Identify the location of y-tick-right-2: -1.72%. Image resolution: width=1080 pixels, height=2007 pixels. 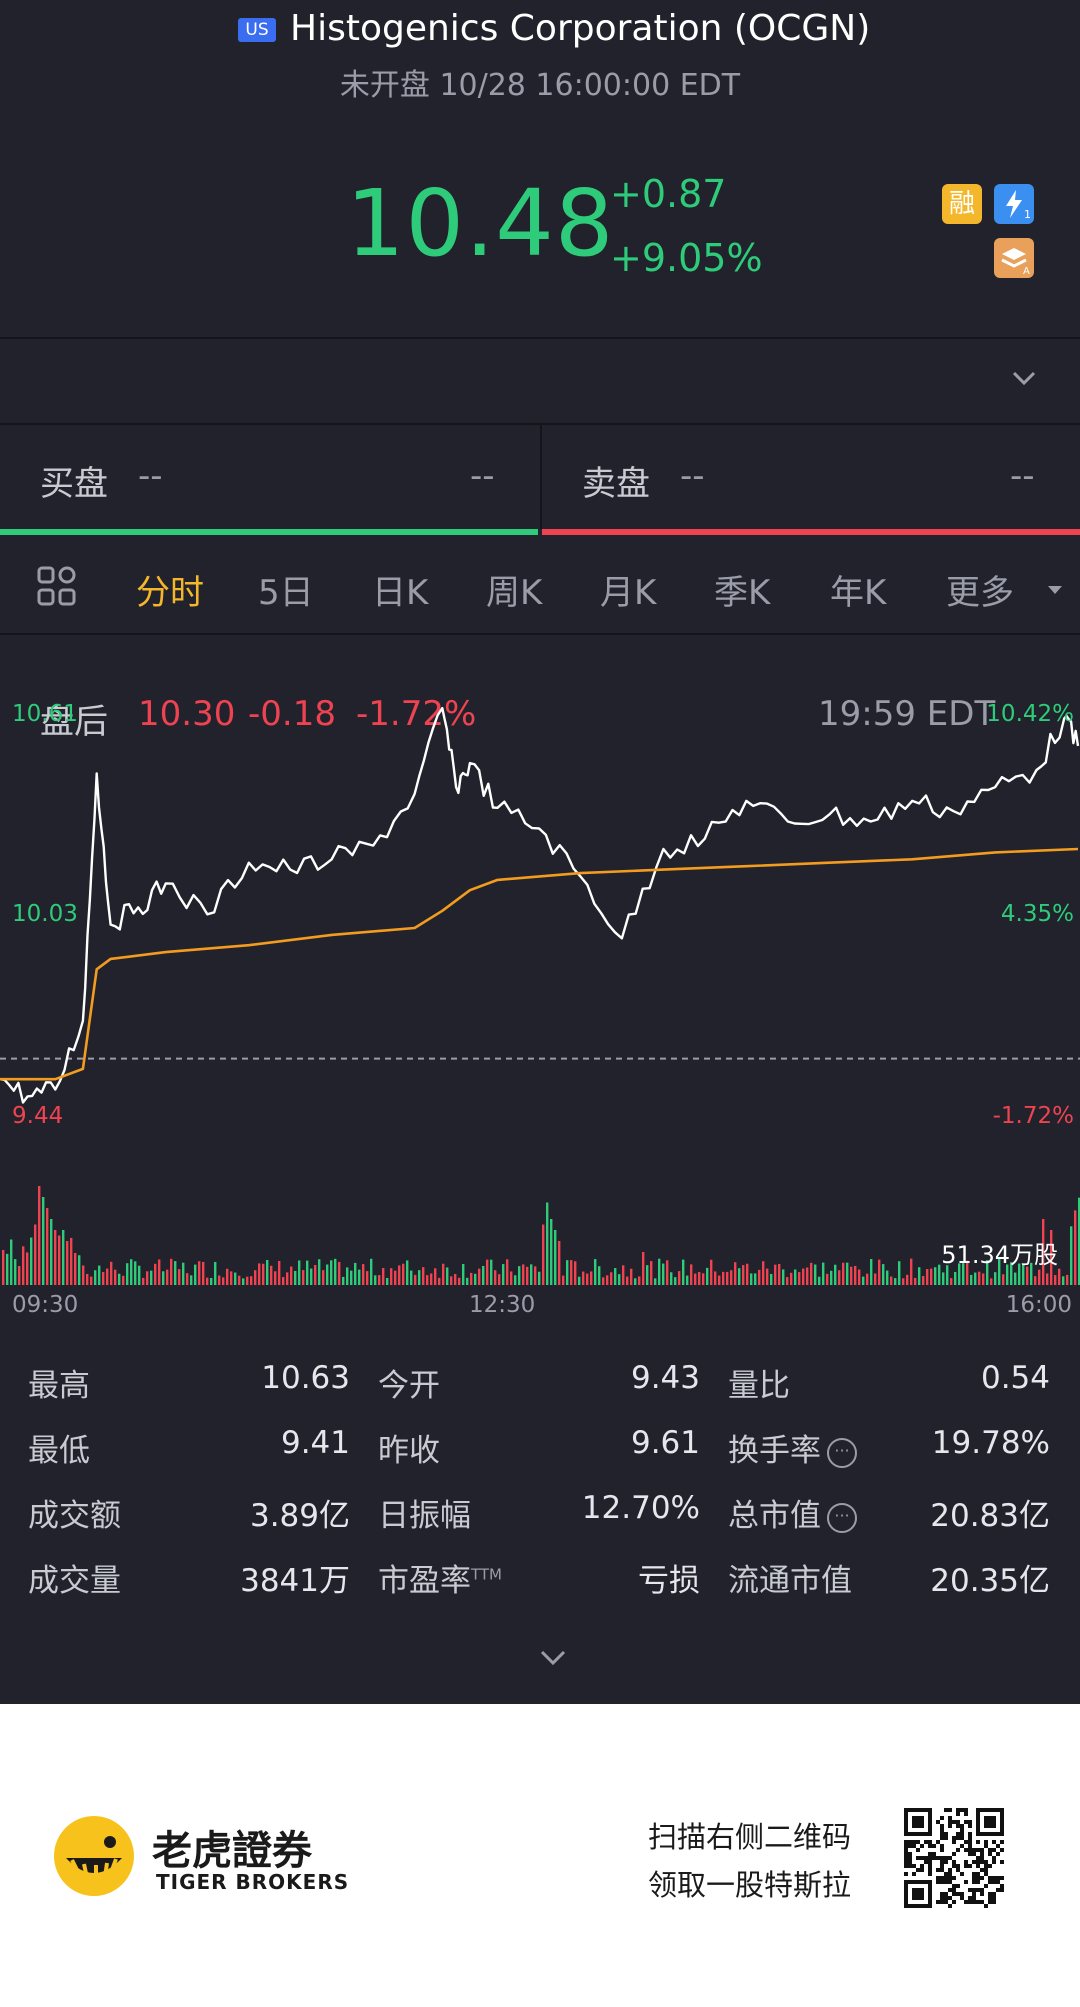
(1033, 1116).